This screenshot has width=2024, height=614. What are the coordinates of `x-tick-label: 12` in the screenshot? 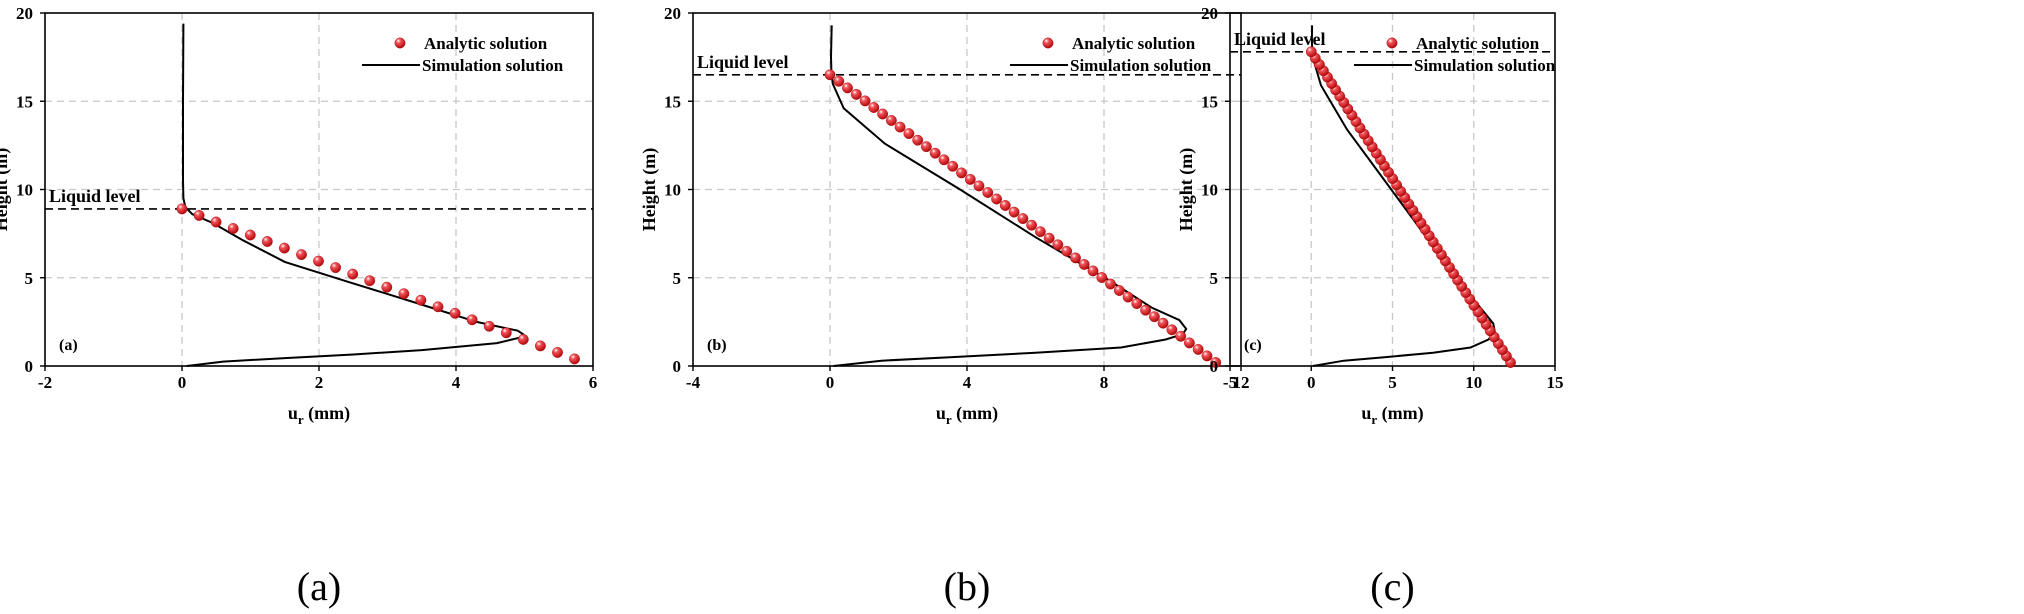 It's located at (1241, 382).